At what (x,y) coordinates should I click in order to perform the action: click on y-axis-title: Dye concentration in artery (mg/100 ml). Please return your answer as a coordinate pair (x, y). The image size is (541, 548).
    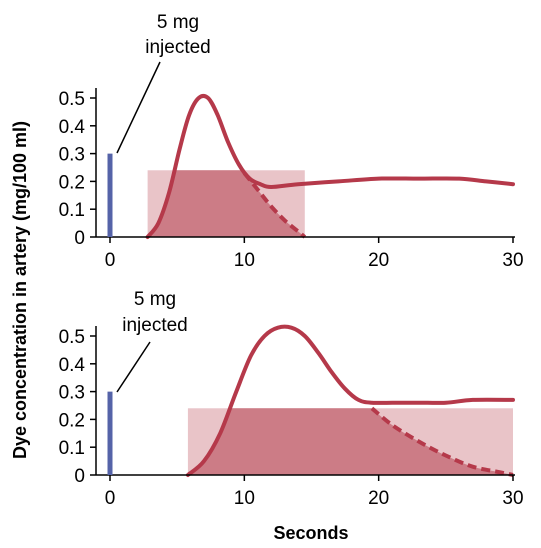
    Looking at the image, I should click on (20, 290).